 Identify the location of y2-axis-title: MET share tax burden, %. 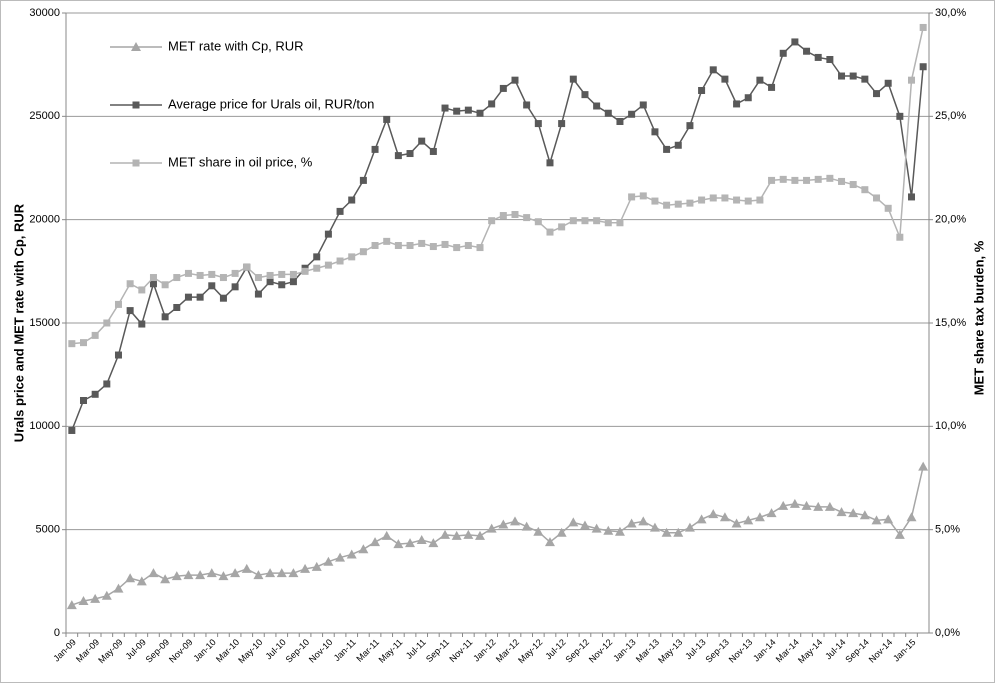
(978, 317).